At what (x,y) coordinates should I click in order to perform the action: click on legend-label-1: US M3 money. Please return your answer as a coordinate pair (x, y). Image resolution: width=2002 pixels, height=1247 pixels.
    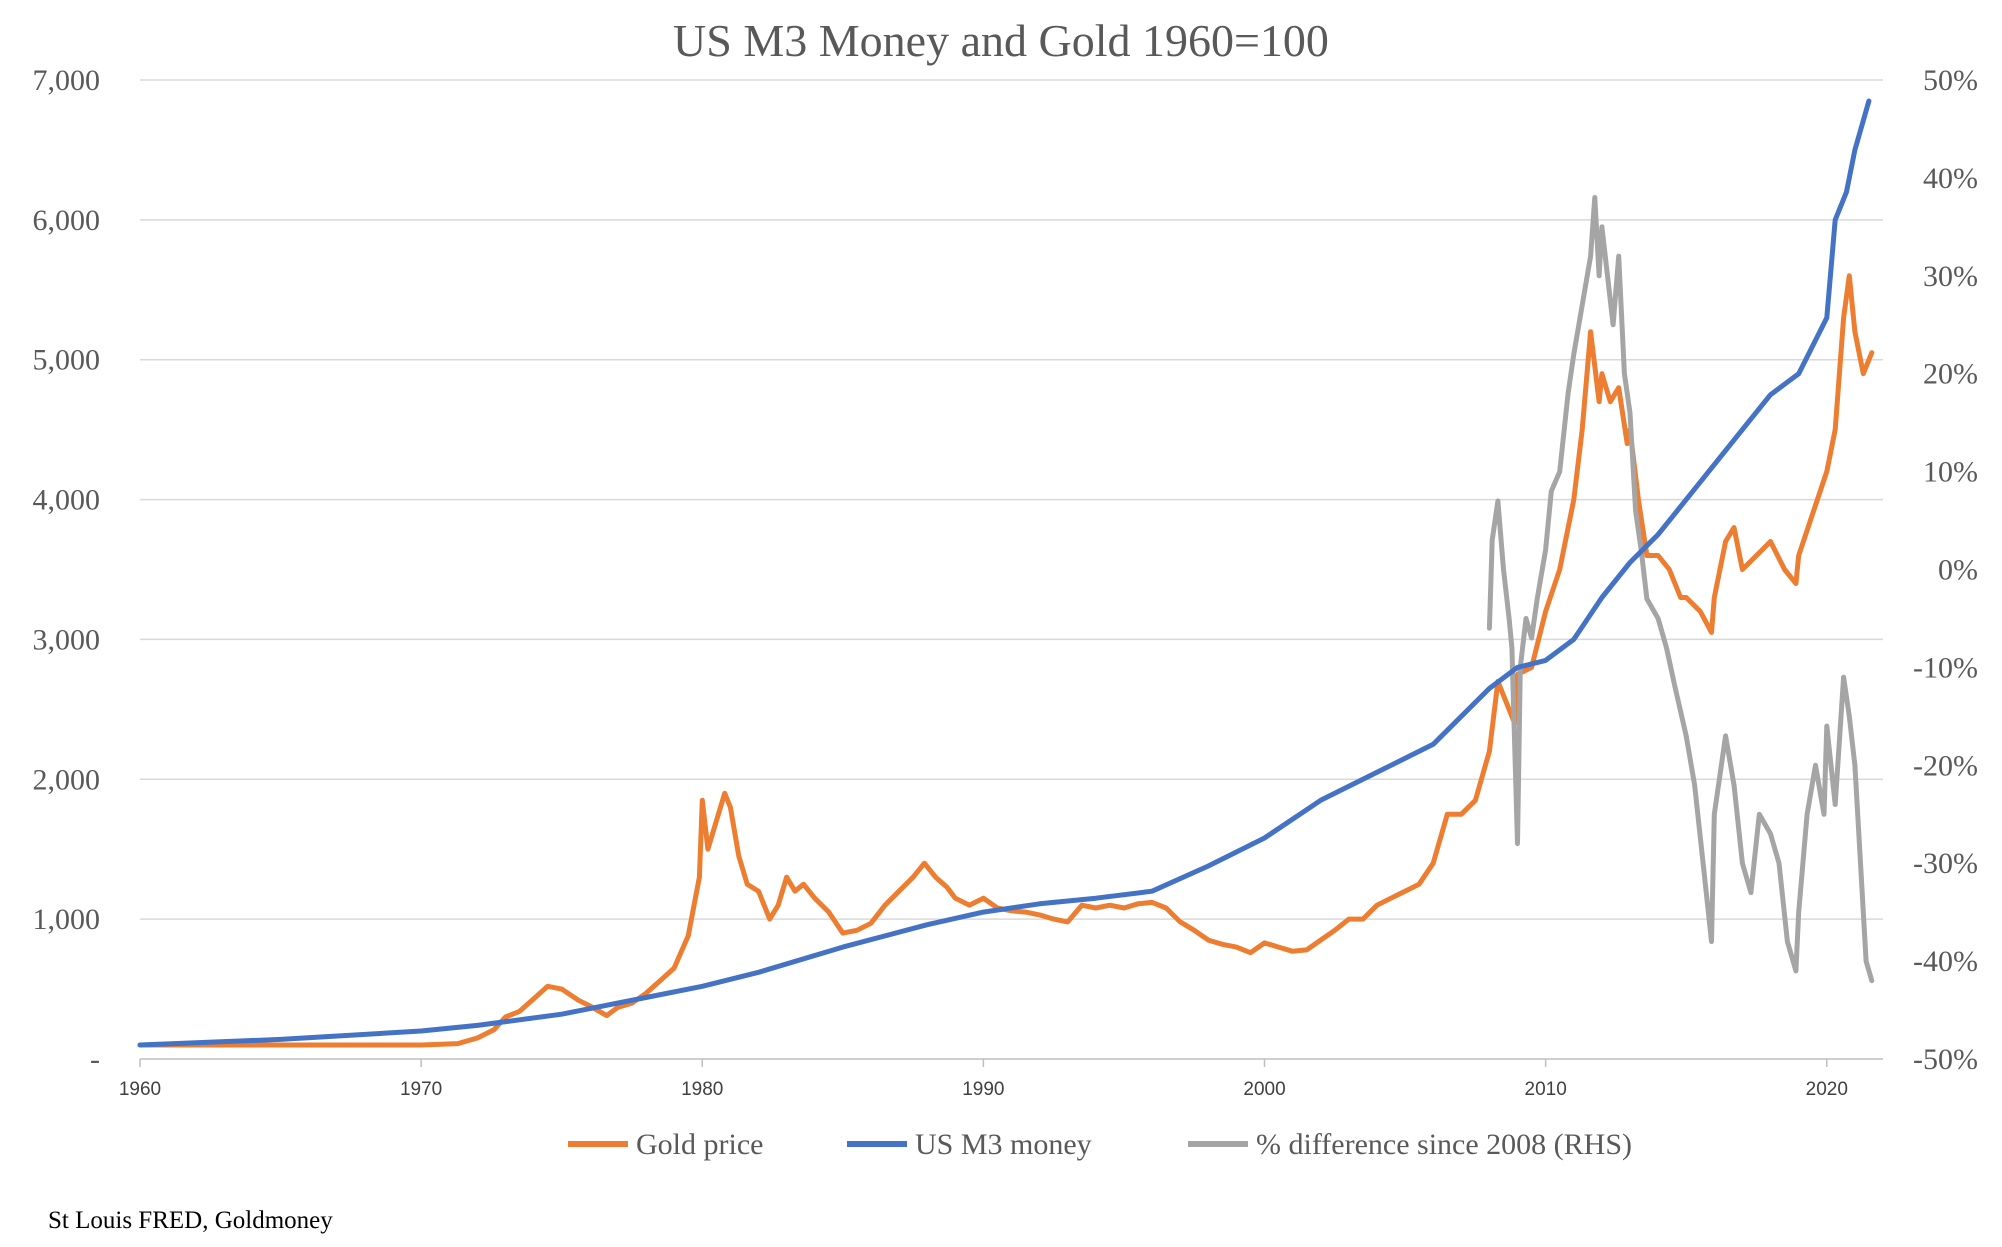
    Looking at the image, I should click on (1003, 1144).